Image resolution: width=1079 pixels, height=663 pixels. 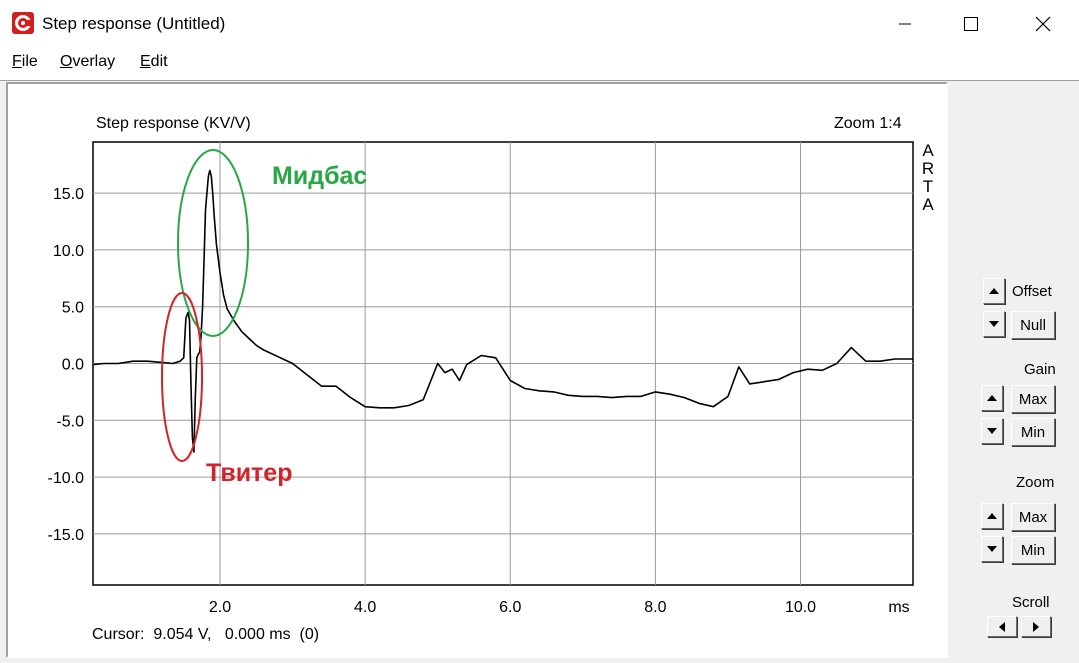 I want to click on zoom-min-button: Min, so click(x=1033, y=550).